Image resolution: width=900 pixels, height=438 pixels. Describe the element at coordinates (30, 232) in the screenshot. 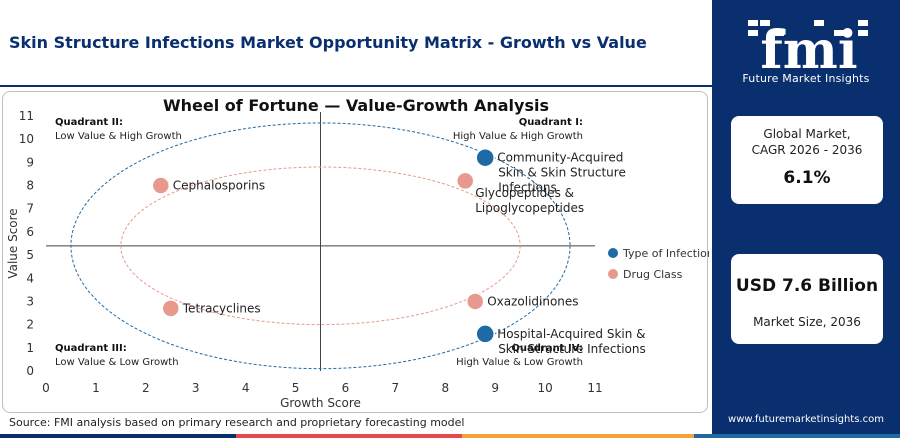

I see `y-tick-label-6: 6` at that location.